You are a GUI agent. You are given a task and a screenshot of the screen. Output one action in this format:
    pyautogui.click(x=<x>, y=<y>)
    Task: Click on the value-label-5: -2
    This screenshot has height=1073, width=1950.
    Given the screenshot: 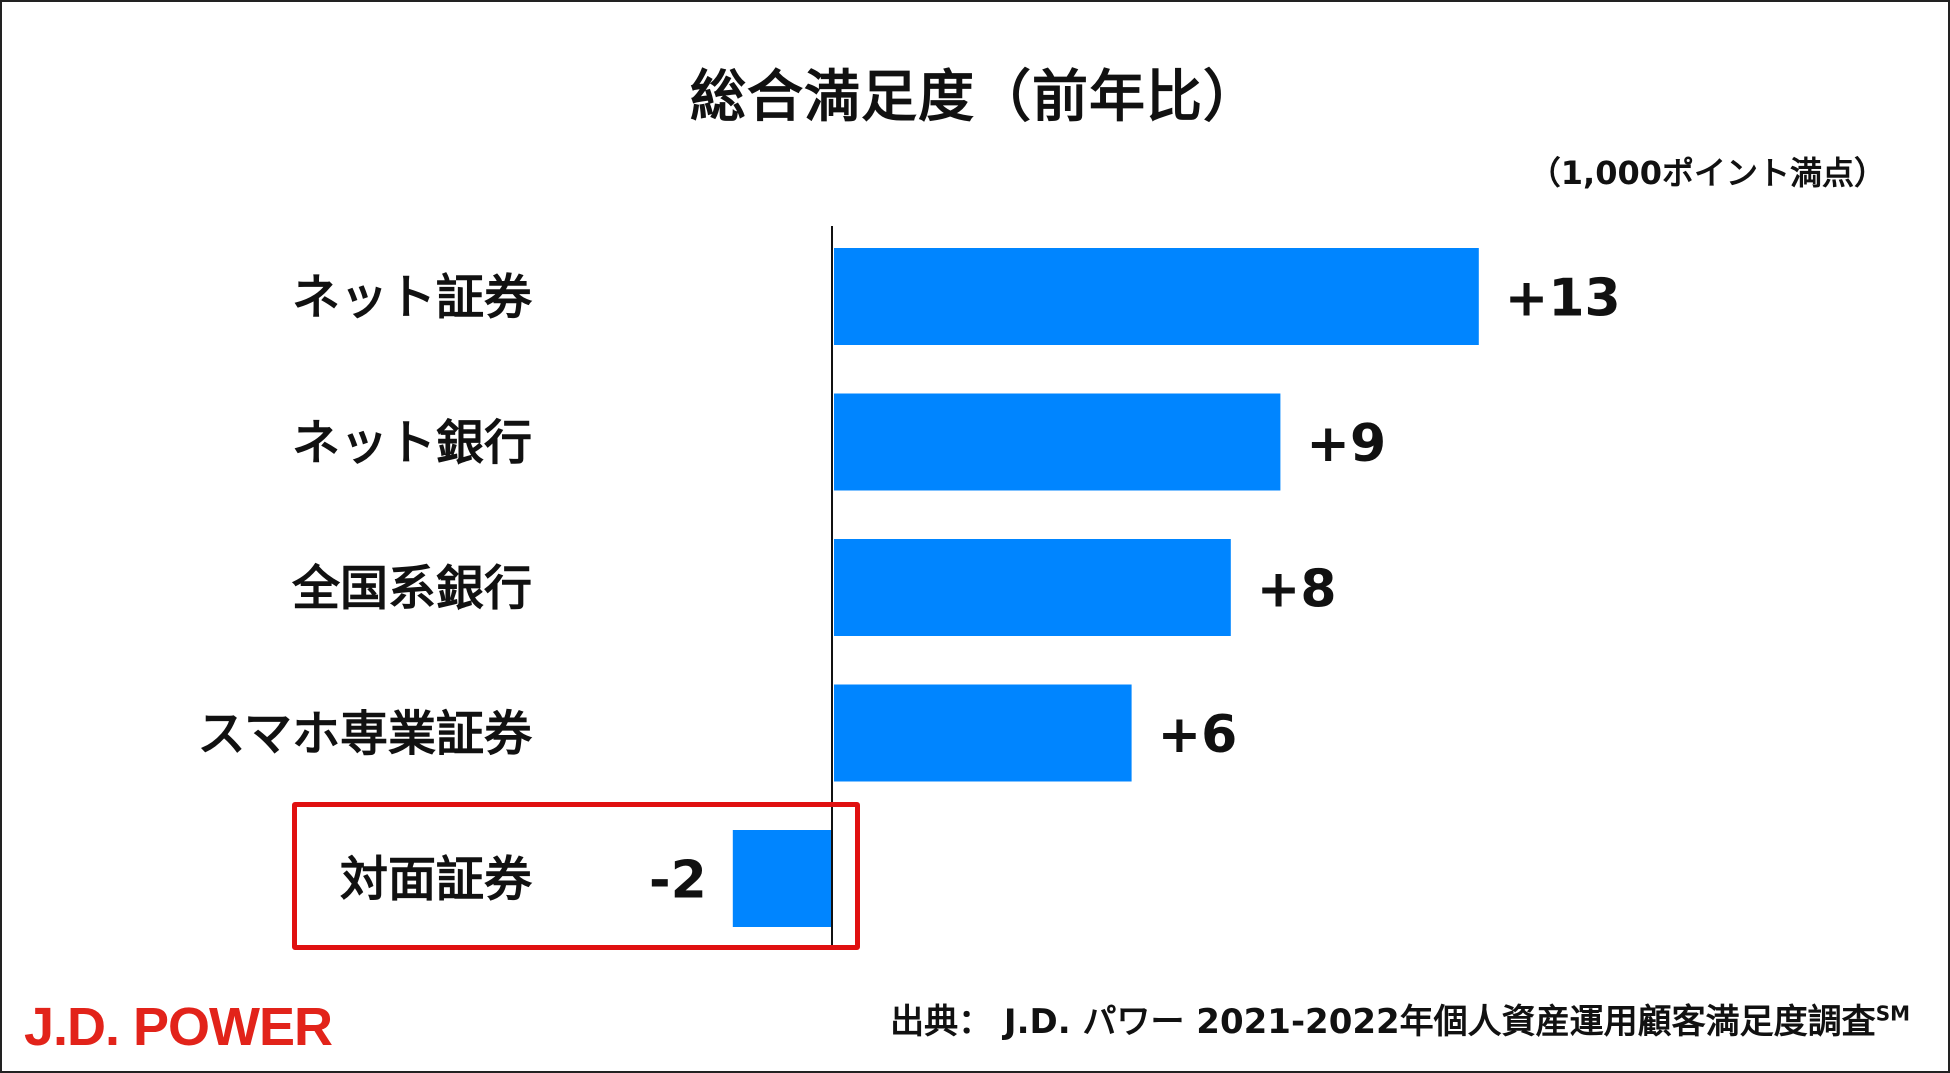 What is the action you would take?
    pyautogui.click(x=678, y=881)
    